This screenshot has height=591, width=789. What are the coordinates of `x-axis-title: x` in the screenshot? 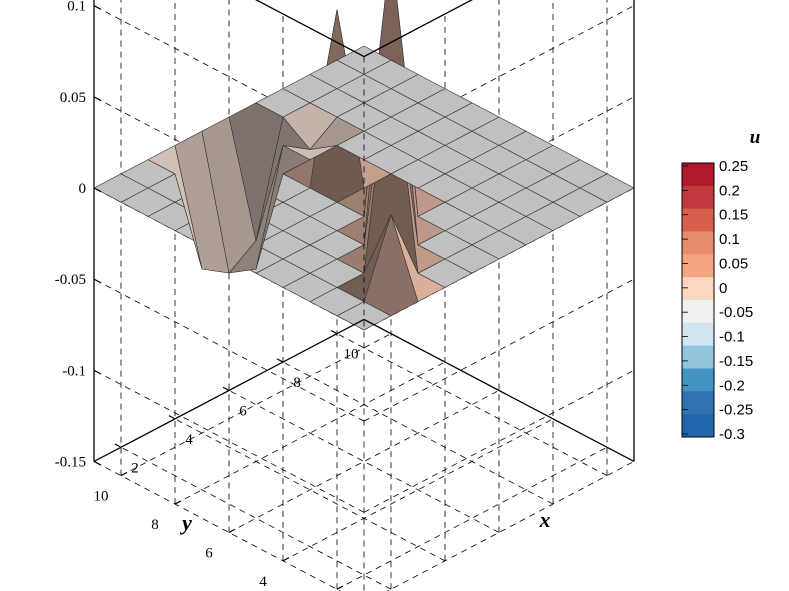 It's located at (545, 519).